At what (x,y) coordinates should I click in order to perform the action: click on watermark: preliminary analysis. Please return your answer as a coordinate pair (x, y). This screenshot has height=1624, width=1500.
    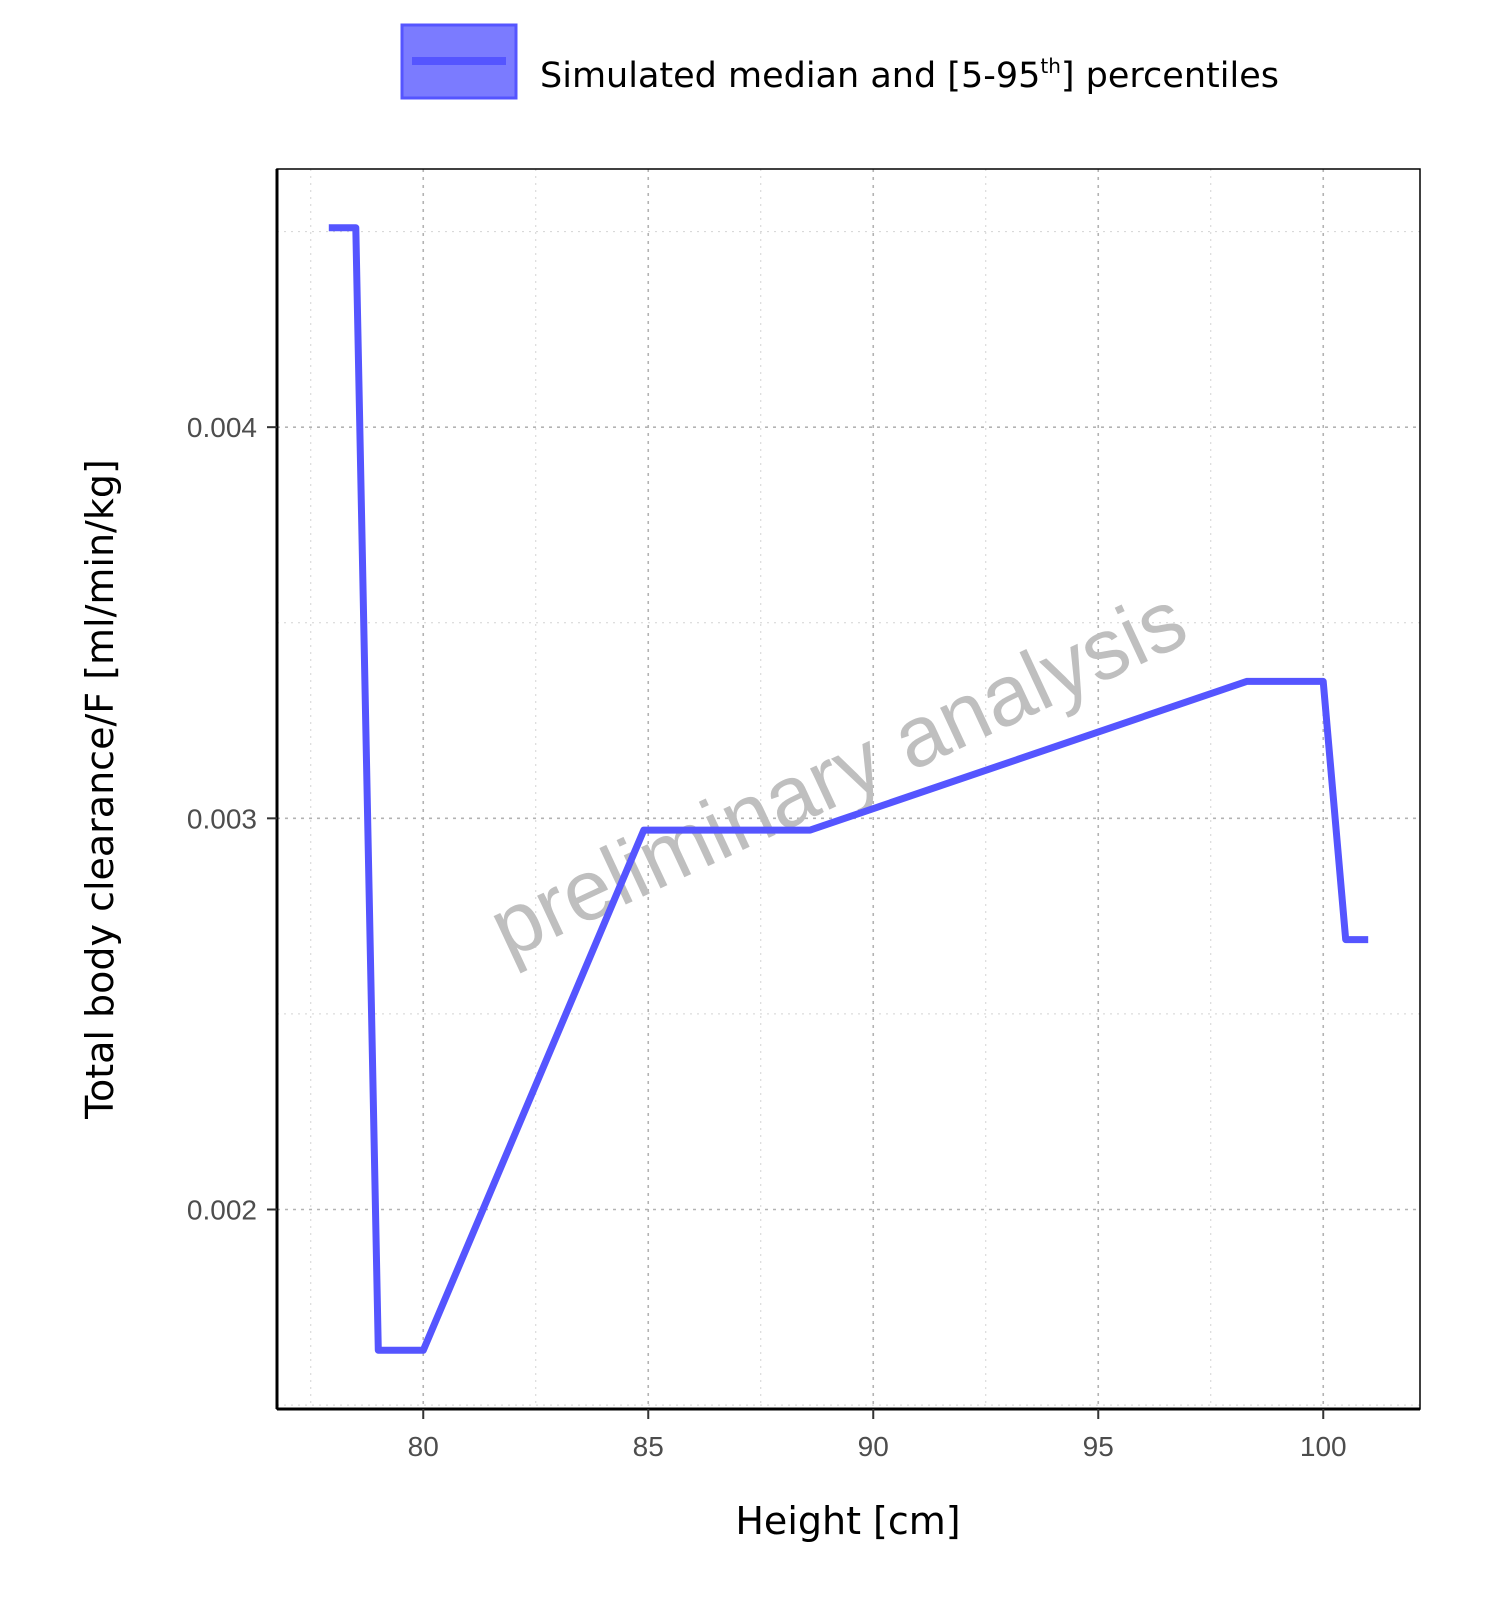
    Looking at the image, I should click on (837, 774).